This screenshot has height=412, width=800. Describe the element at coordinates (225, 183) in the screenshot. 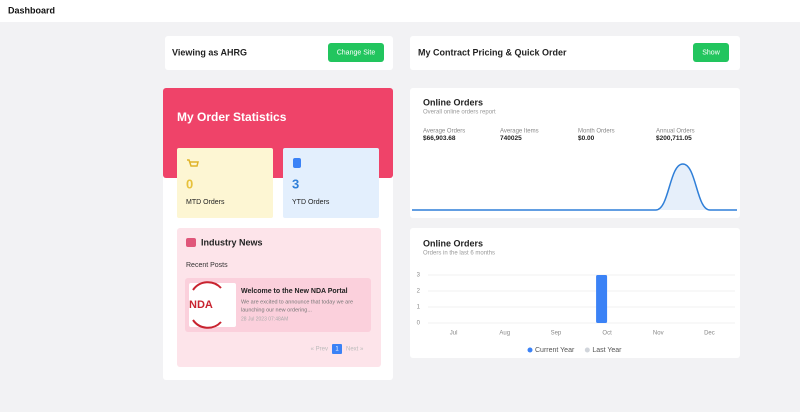

I see `mtd-tile` at that location.